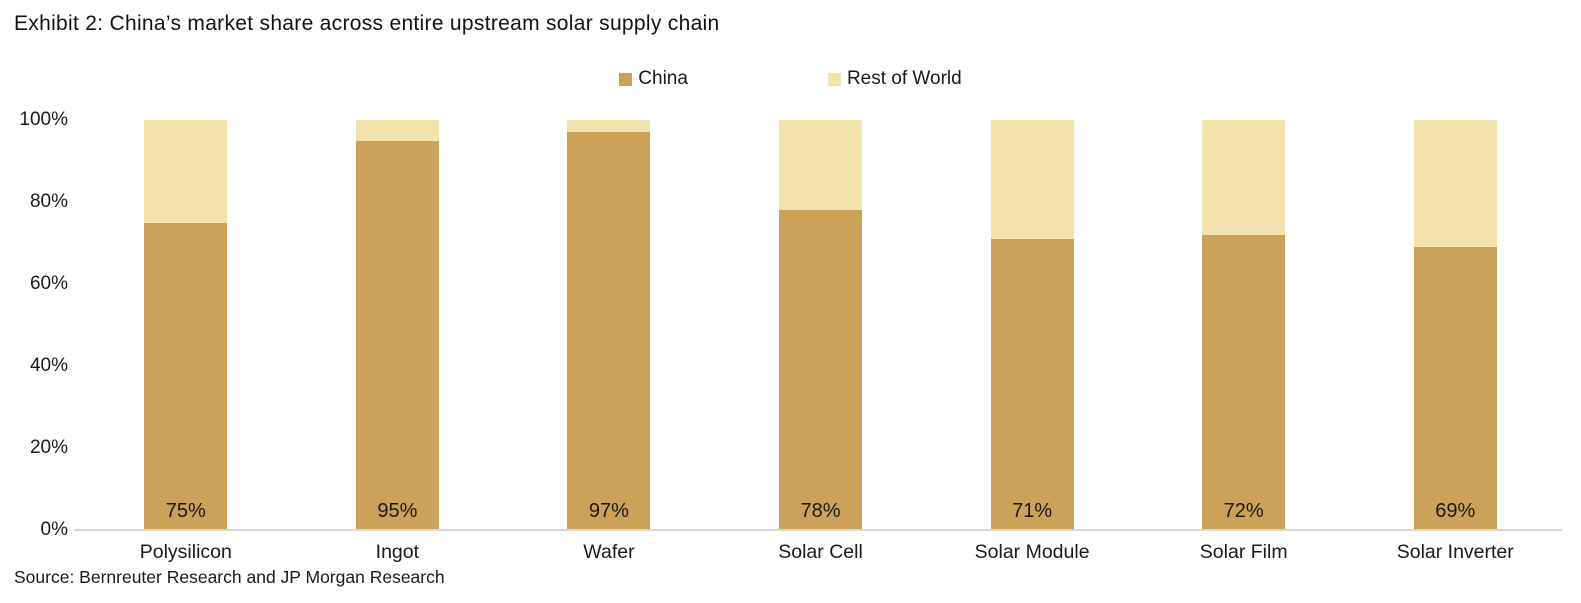 This screenshot has height=603, width=1581. I want to click on stacked-bar-solar-cell: 78%, so click(821, 325).